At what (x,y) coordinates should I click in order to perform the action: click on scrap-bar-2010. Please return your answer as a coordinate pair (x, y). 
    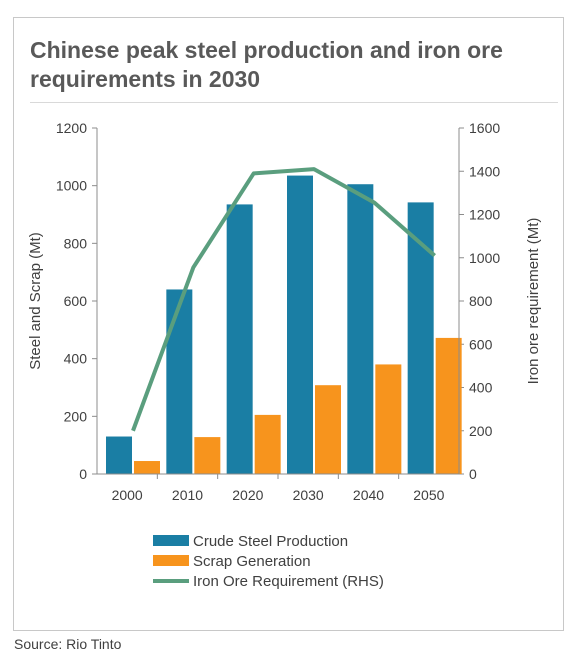
    Looking at the image, I should click on (207, 455).